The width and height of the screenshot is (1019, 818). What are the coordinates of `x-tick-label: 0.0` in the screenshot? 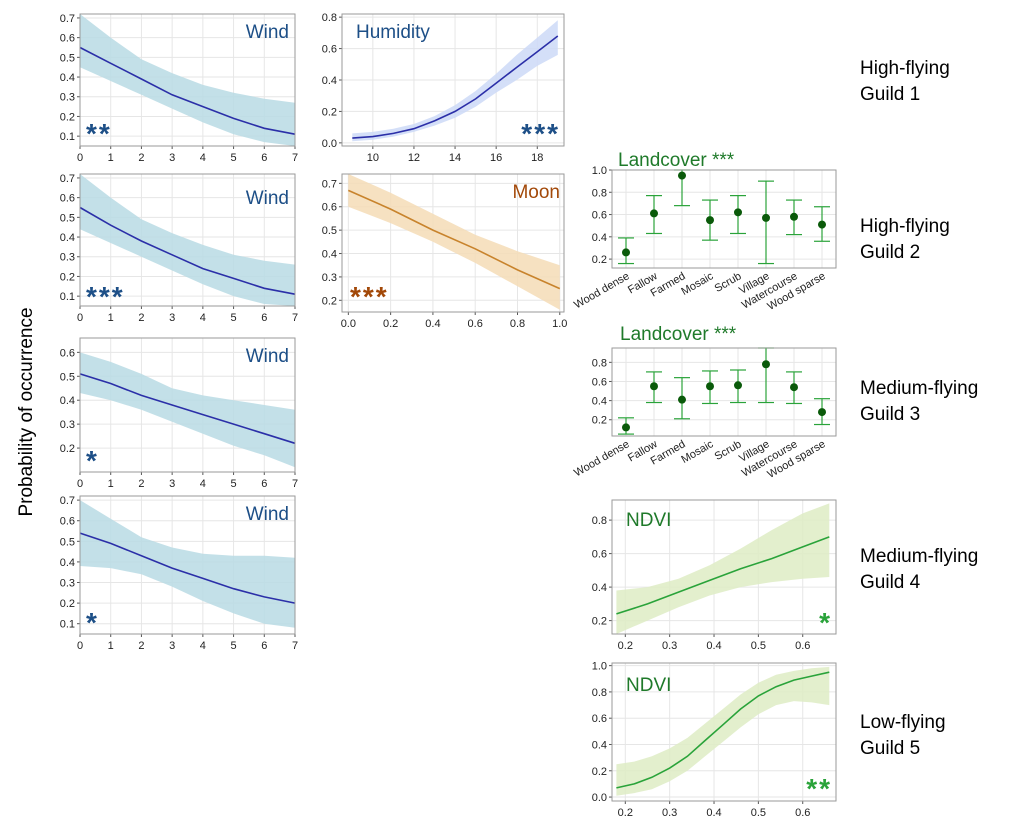 It's located at (348, 324).